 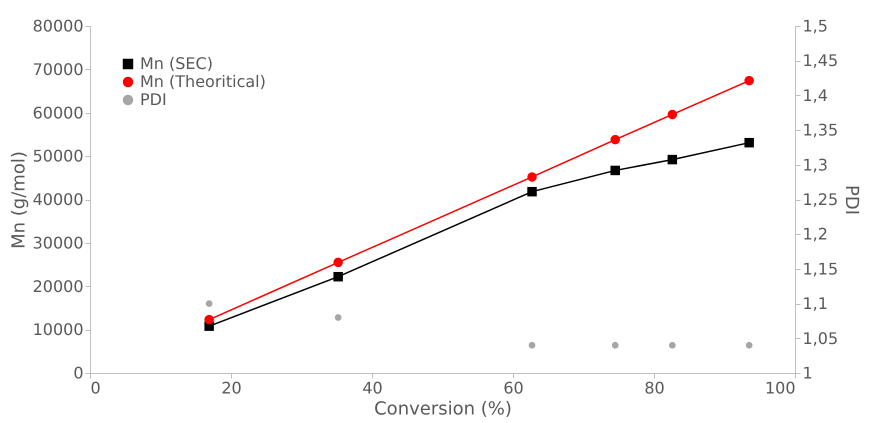 I want to click on y2-tick-label: 1,2, so click(x=815, y=234).